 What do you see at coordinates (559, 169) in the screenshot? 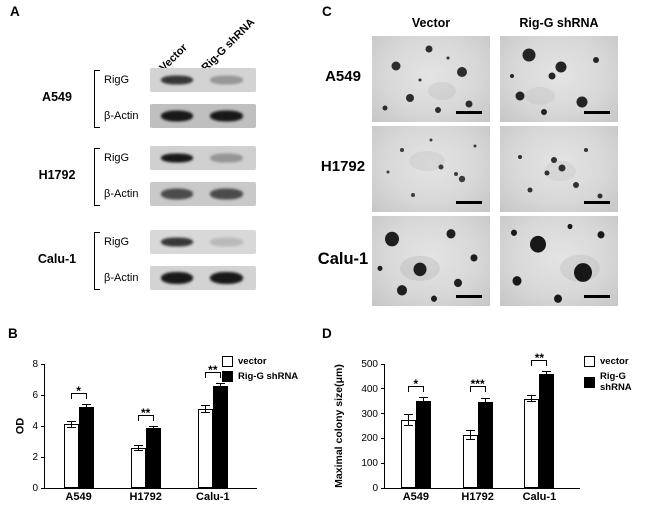
I see `micrograph-h1792-shrna` at bounding box center [559, 169].